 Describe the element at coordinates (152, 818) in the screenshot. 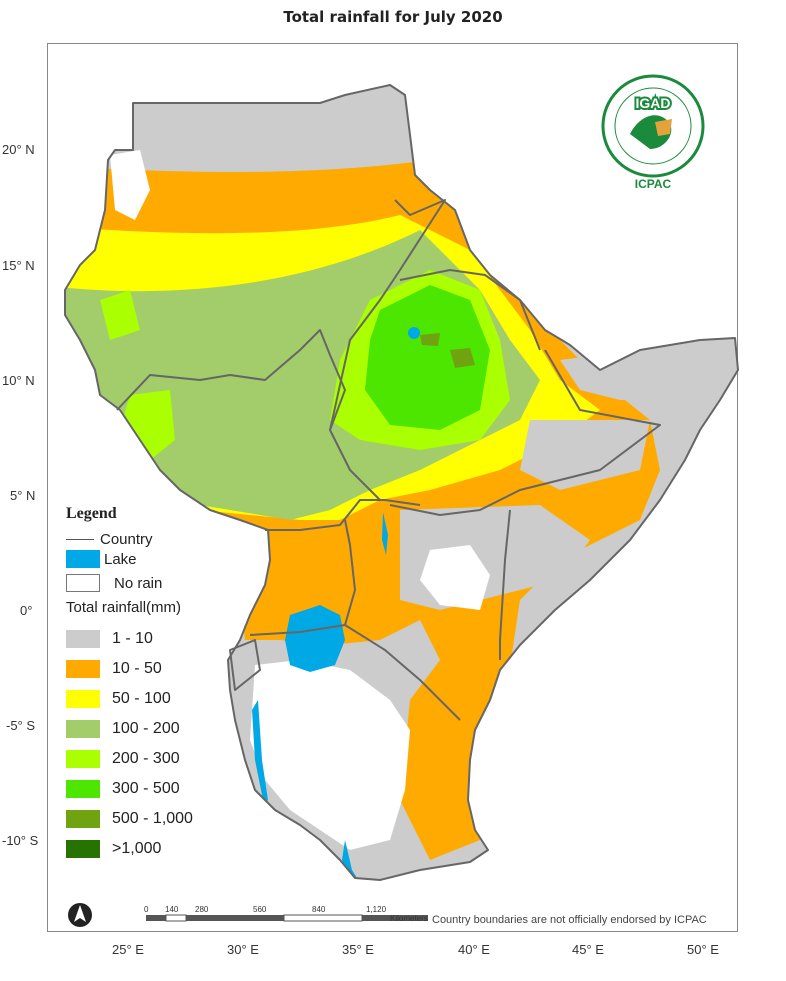

I see `rainfall-class-label: 500 - 1,000` at that location.